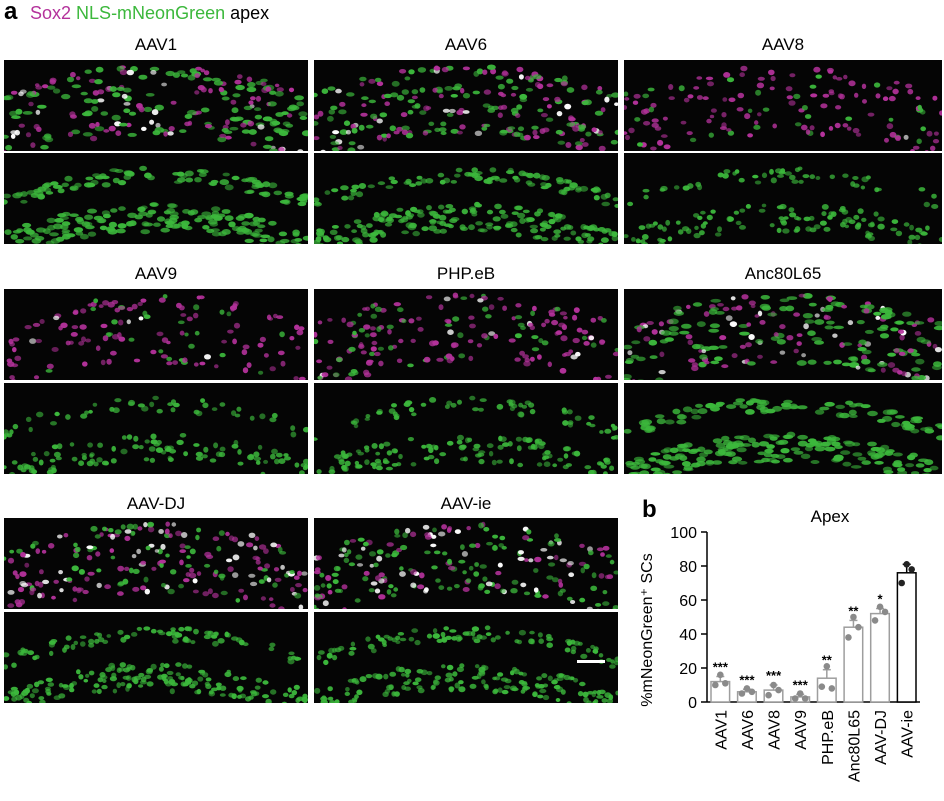 Image resolution: width=944 pixels, height=801 pixels. I want to click on bar-AAV-ie, so click(906, 637).